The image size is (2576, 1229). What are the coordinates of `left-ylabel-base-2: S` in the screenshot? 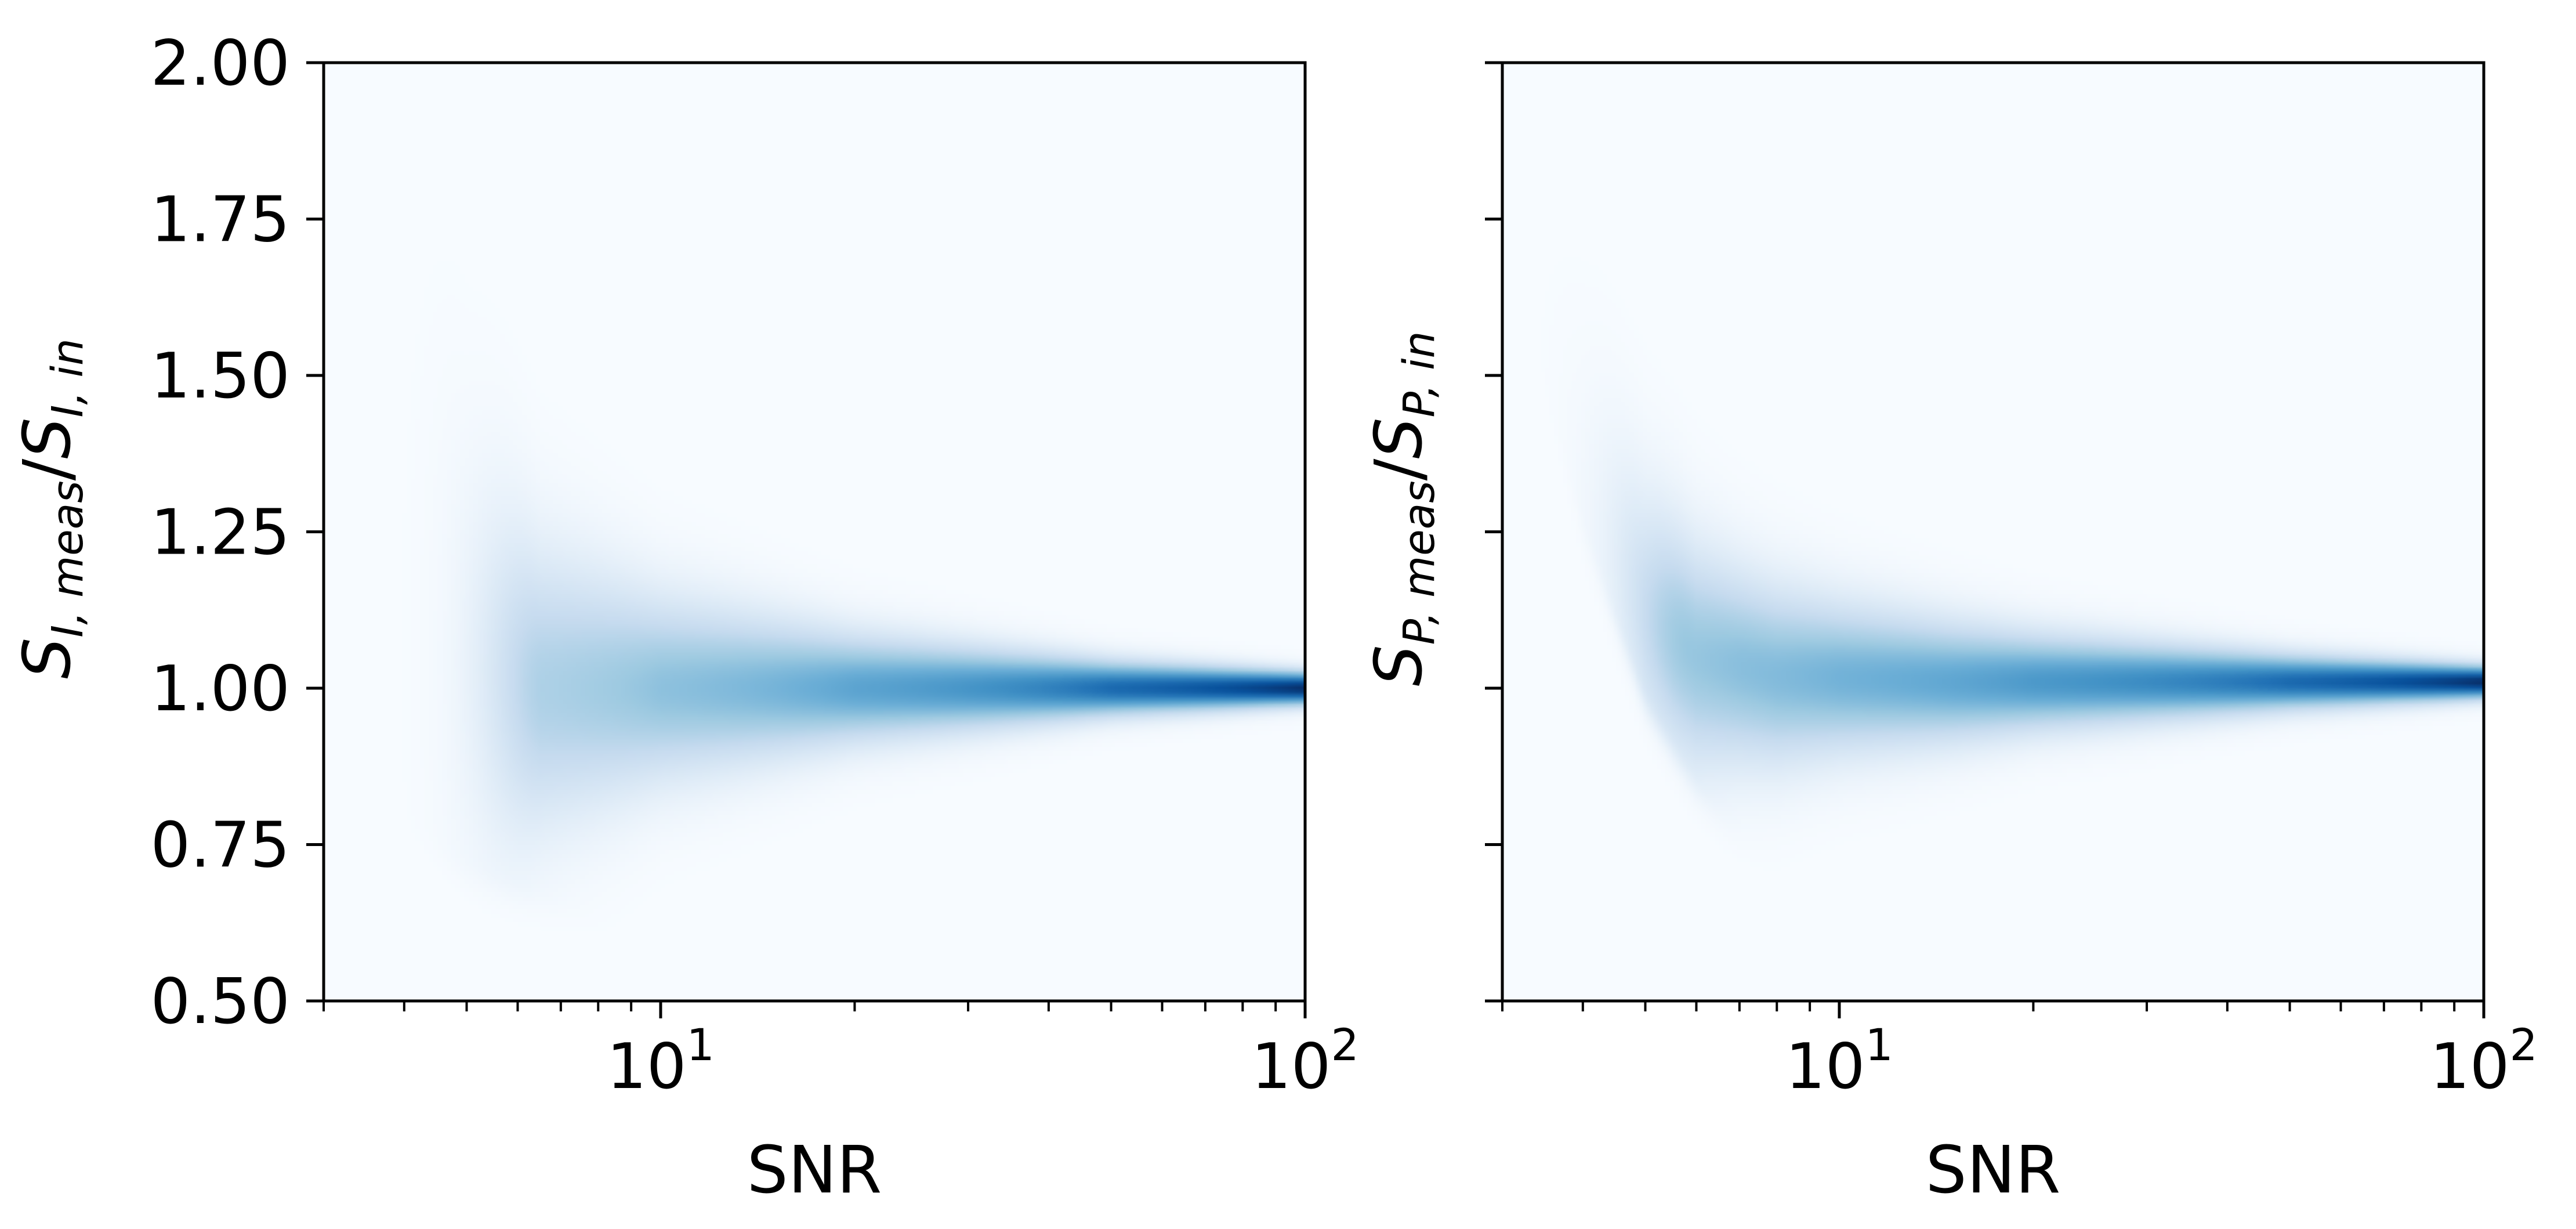 It's located at (48, 439).